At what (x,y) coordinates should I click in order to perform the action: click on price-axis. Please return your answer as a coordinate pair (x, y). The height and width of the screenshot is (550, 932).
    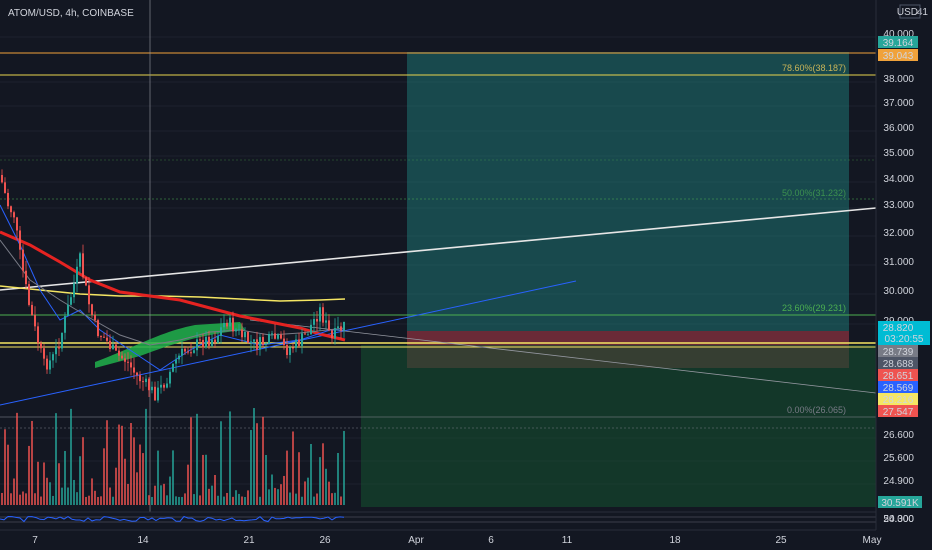
    Looking at the image, I should click on (904, 275).